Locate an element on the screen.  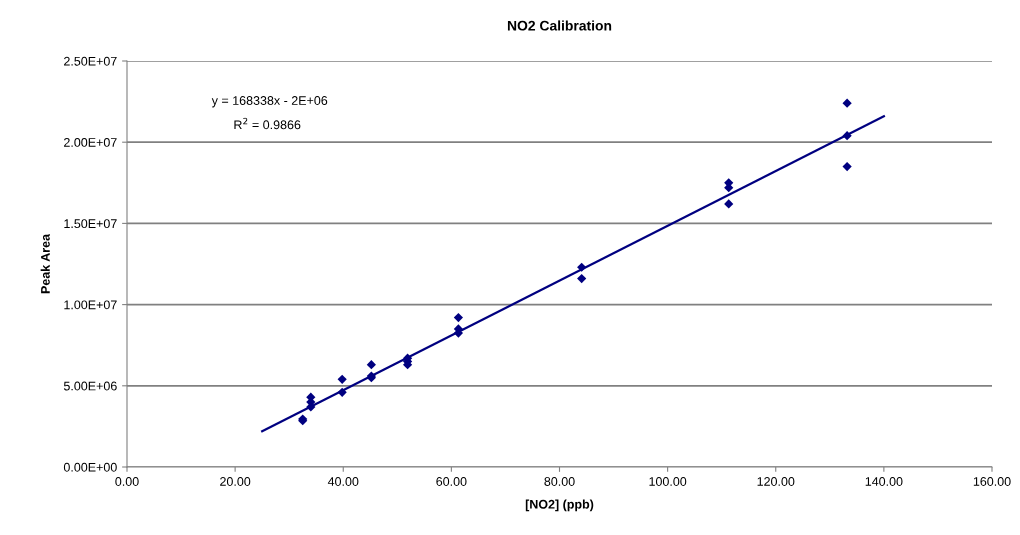
annotation: y = 168338x - 2E+06 is located at coordinates (269, 102).